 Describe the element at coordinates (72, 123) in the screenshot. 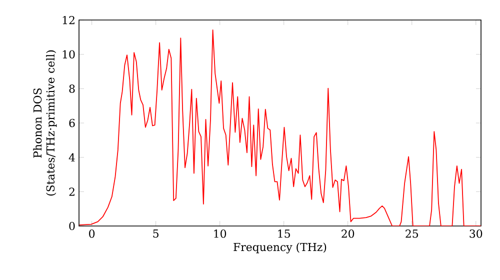

I see `y-tick-label: 6` at that location.